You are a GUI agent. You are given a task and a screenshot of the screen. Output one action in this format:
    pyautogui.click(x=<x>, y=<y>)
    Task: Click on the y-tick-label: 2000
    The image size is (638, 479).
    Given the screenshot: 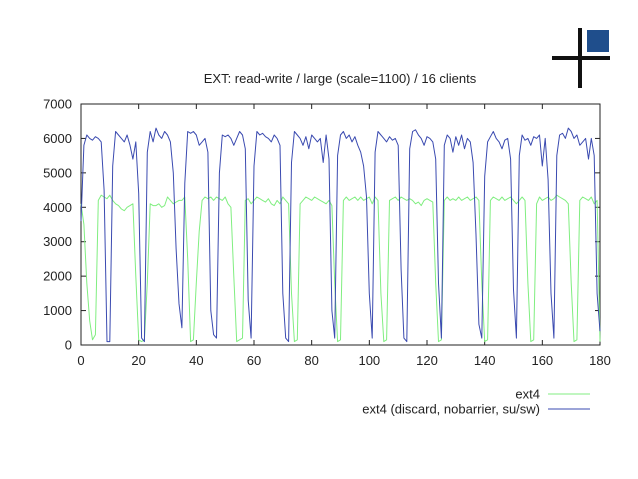 What is the action you would take?
    pyautogui.click(x=57, y=276)
    